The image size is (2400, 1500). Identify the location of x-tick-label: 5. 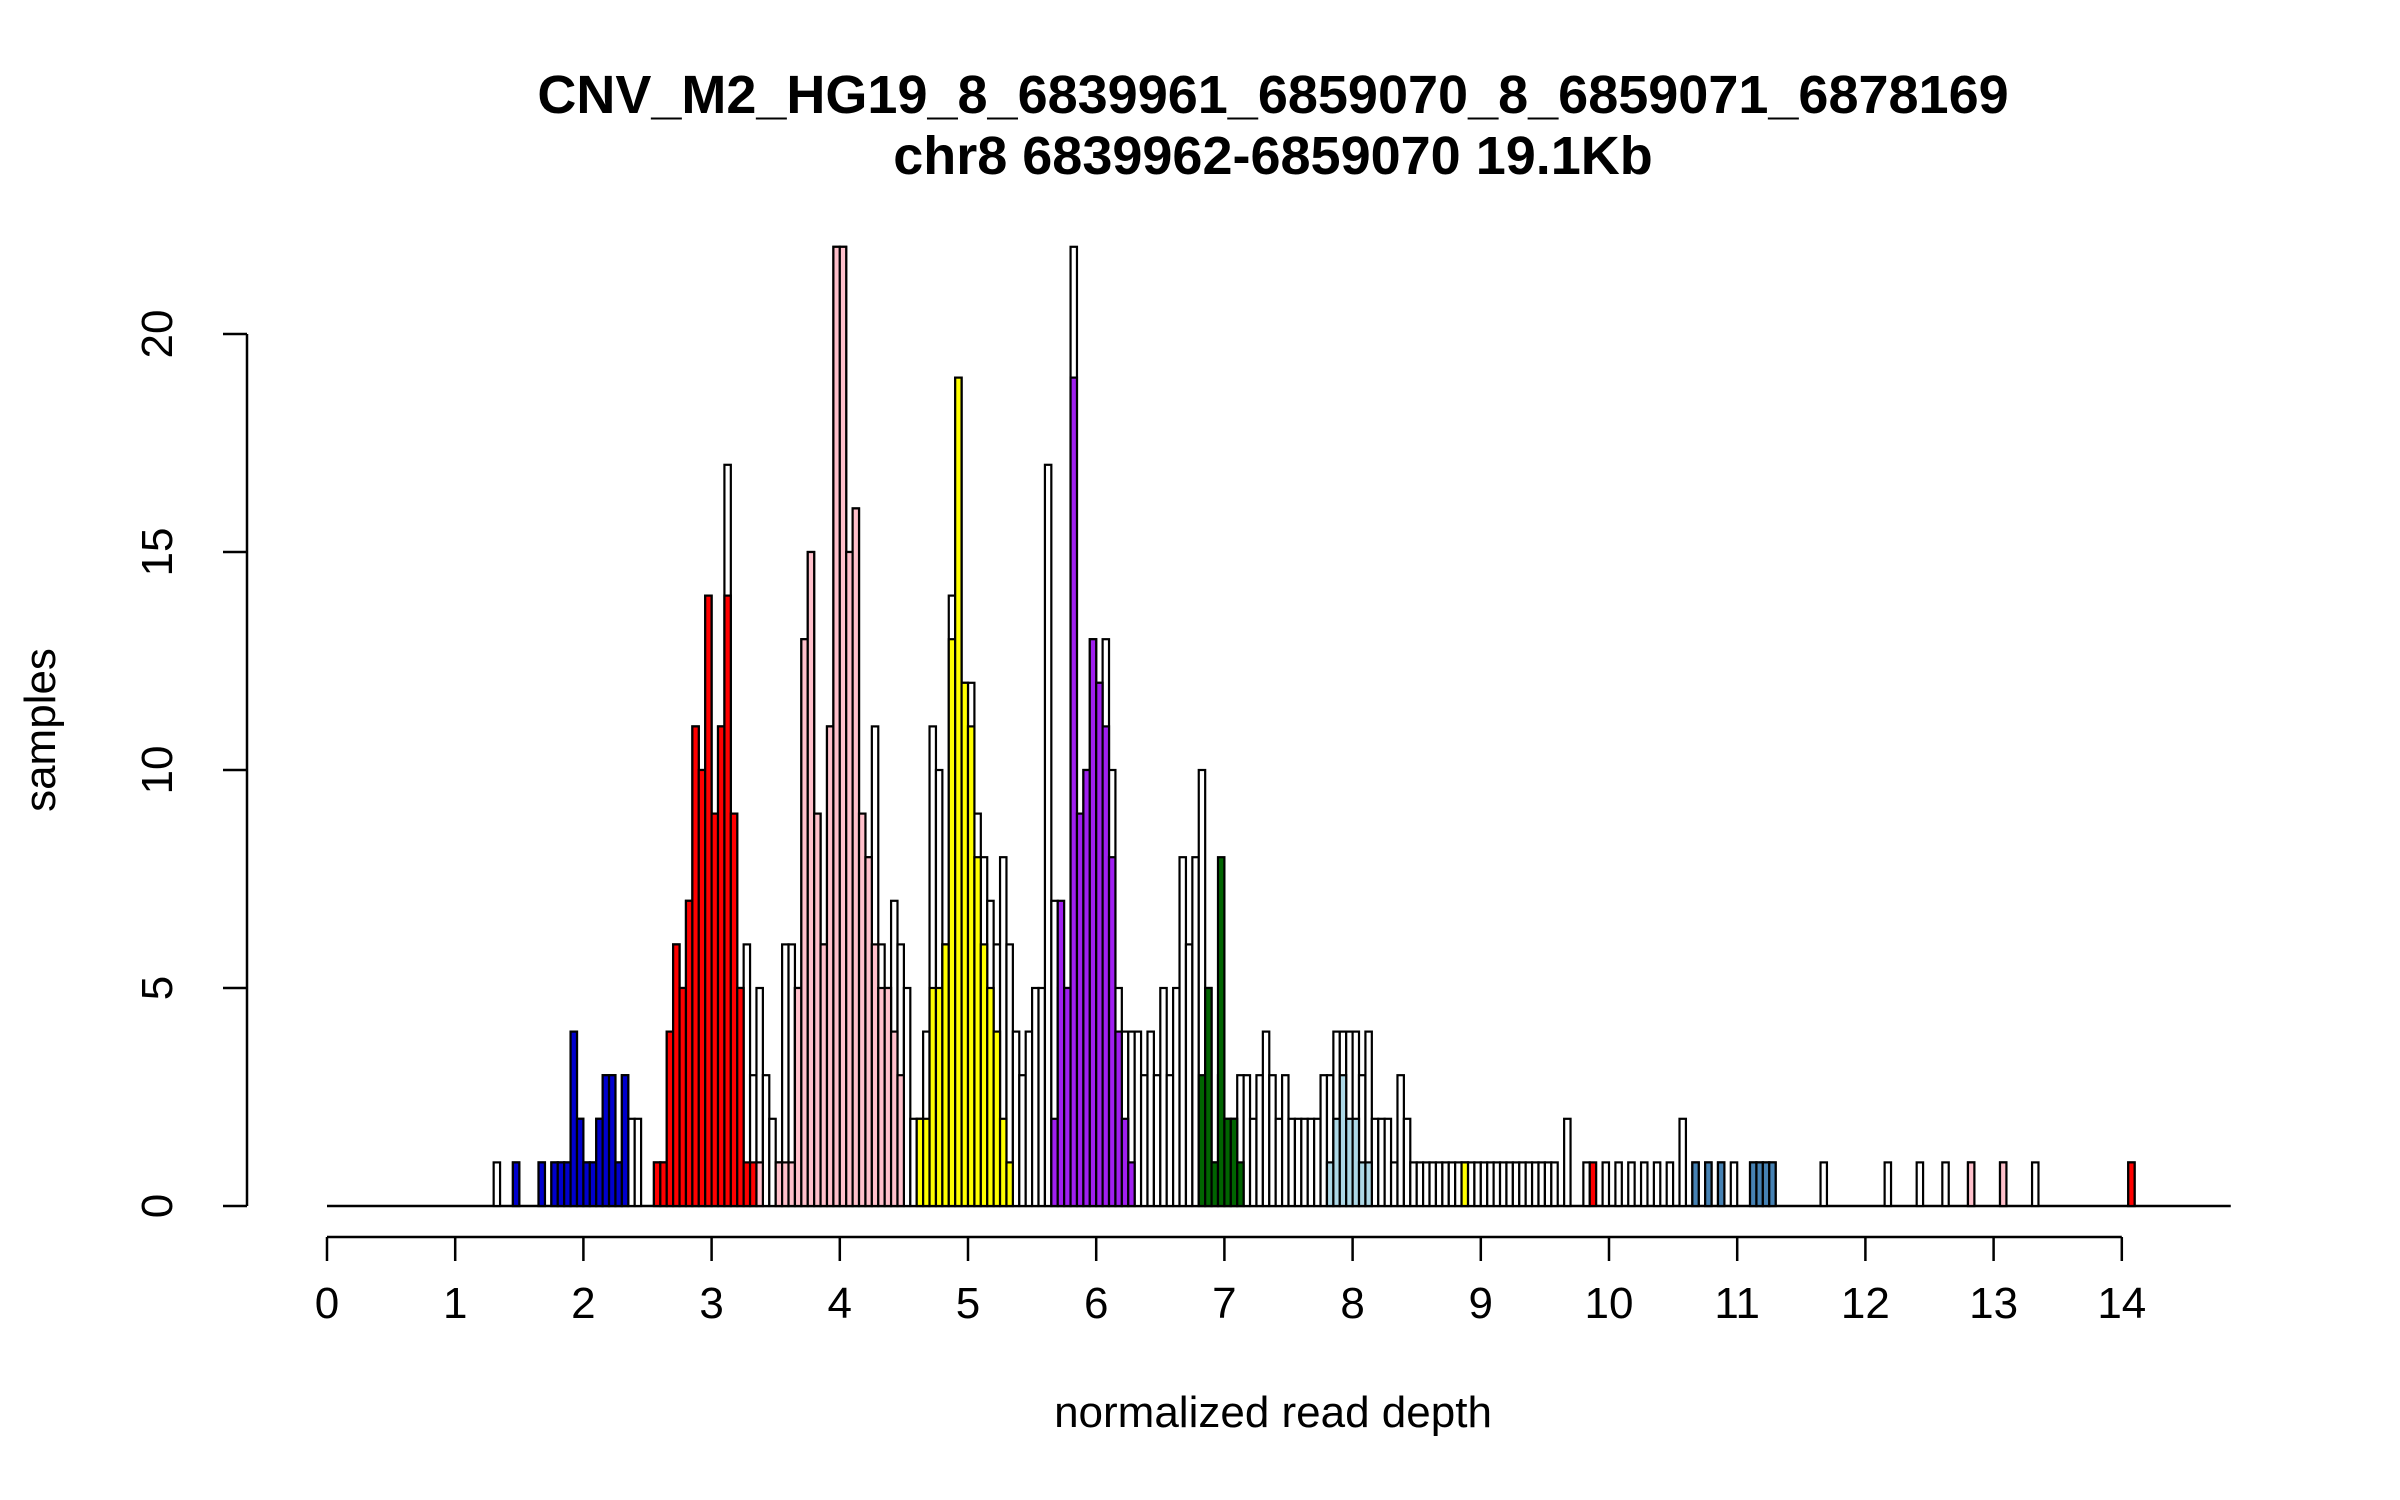
(968, 1303).